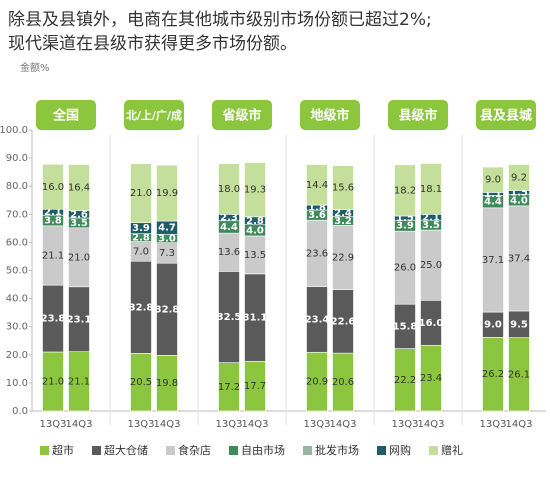  Describe the element at coordinates (255, 318) in the screenshot. I see `data-label: 31.1` at that location.